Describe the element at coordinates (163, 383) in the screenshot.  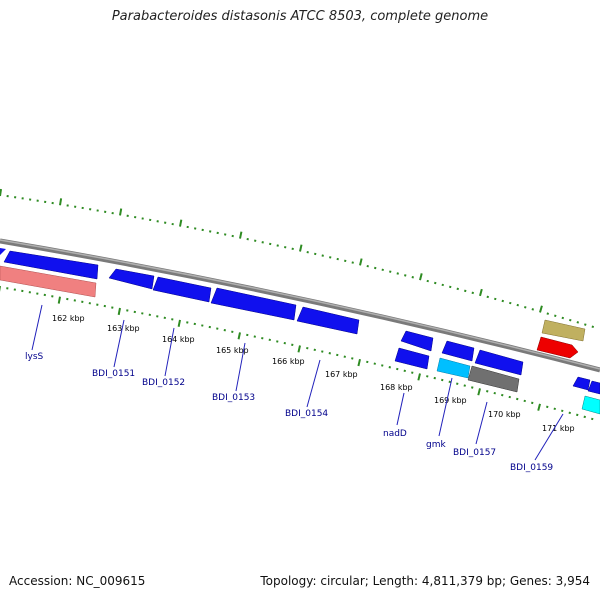
I see `gene-label: BDI_0152` at that location.